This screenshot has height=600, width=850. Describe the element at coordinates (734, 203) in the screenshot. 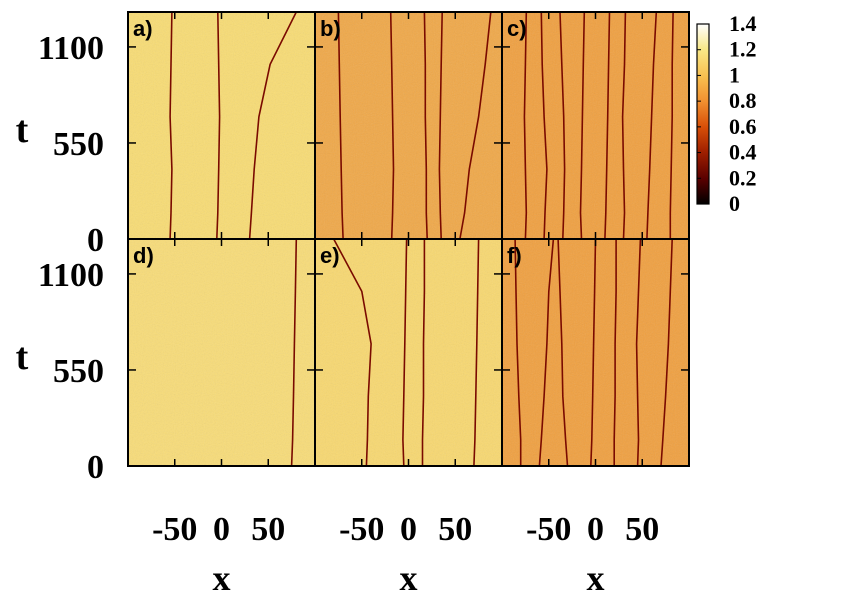

I see `colorbar-tick-label: 0` at that location.